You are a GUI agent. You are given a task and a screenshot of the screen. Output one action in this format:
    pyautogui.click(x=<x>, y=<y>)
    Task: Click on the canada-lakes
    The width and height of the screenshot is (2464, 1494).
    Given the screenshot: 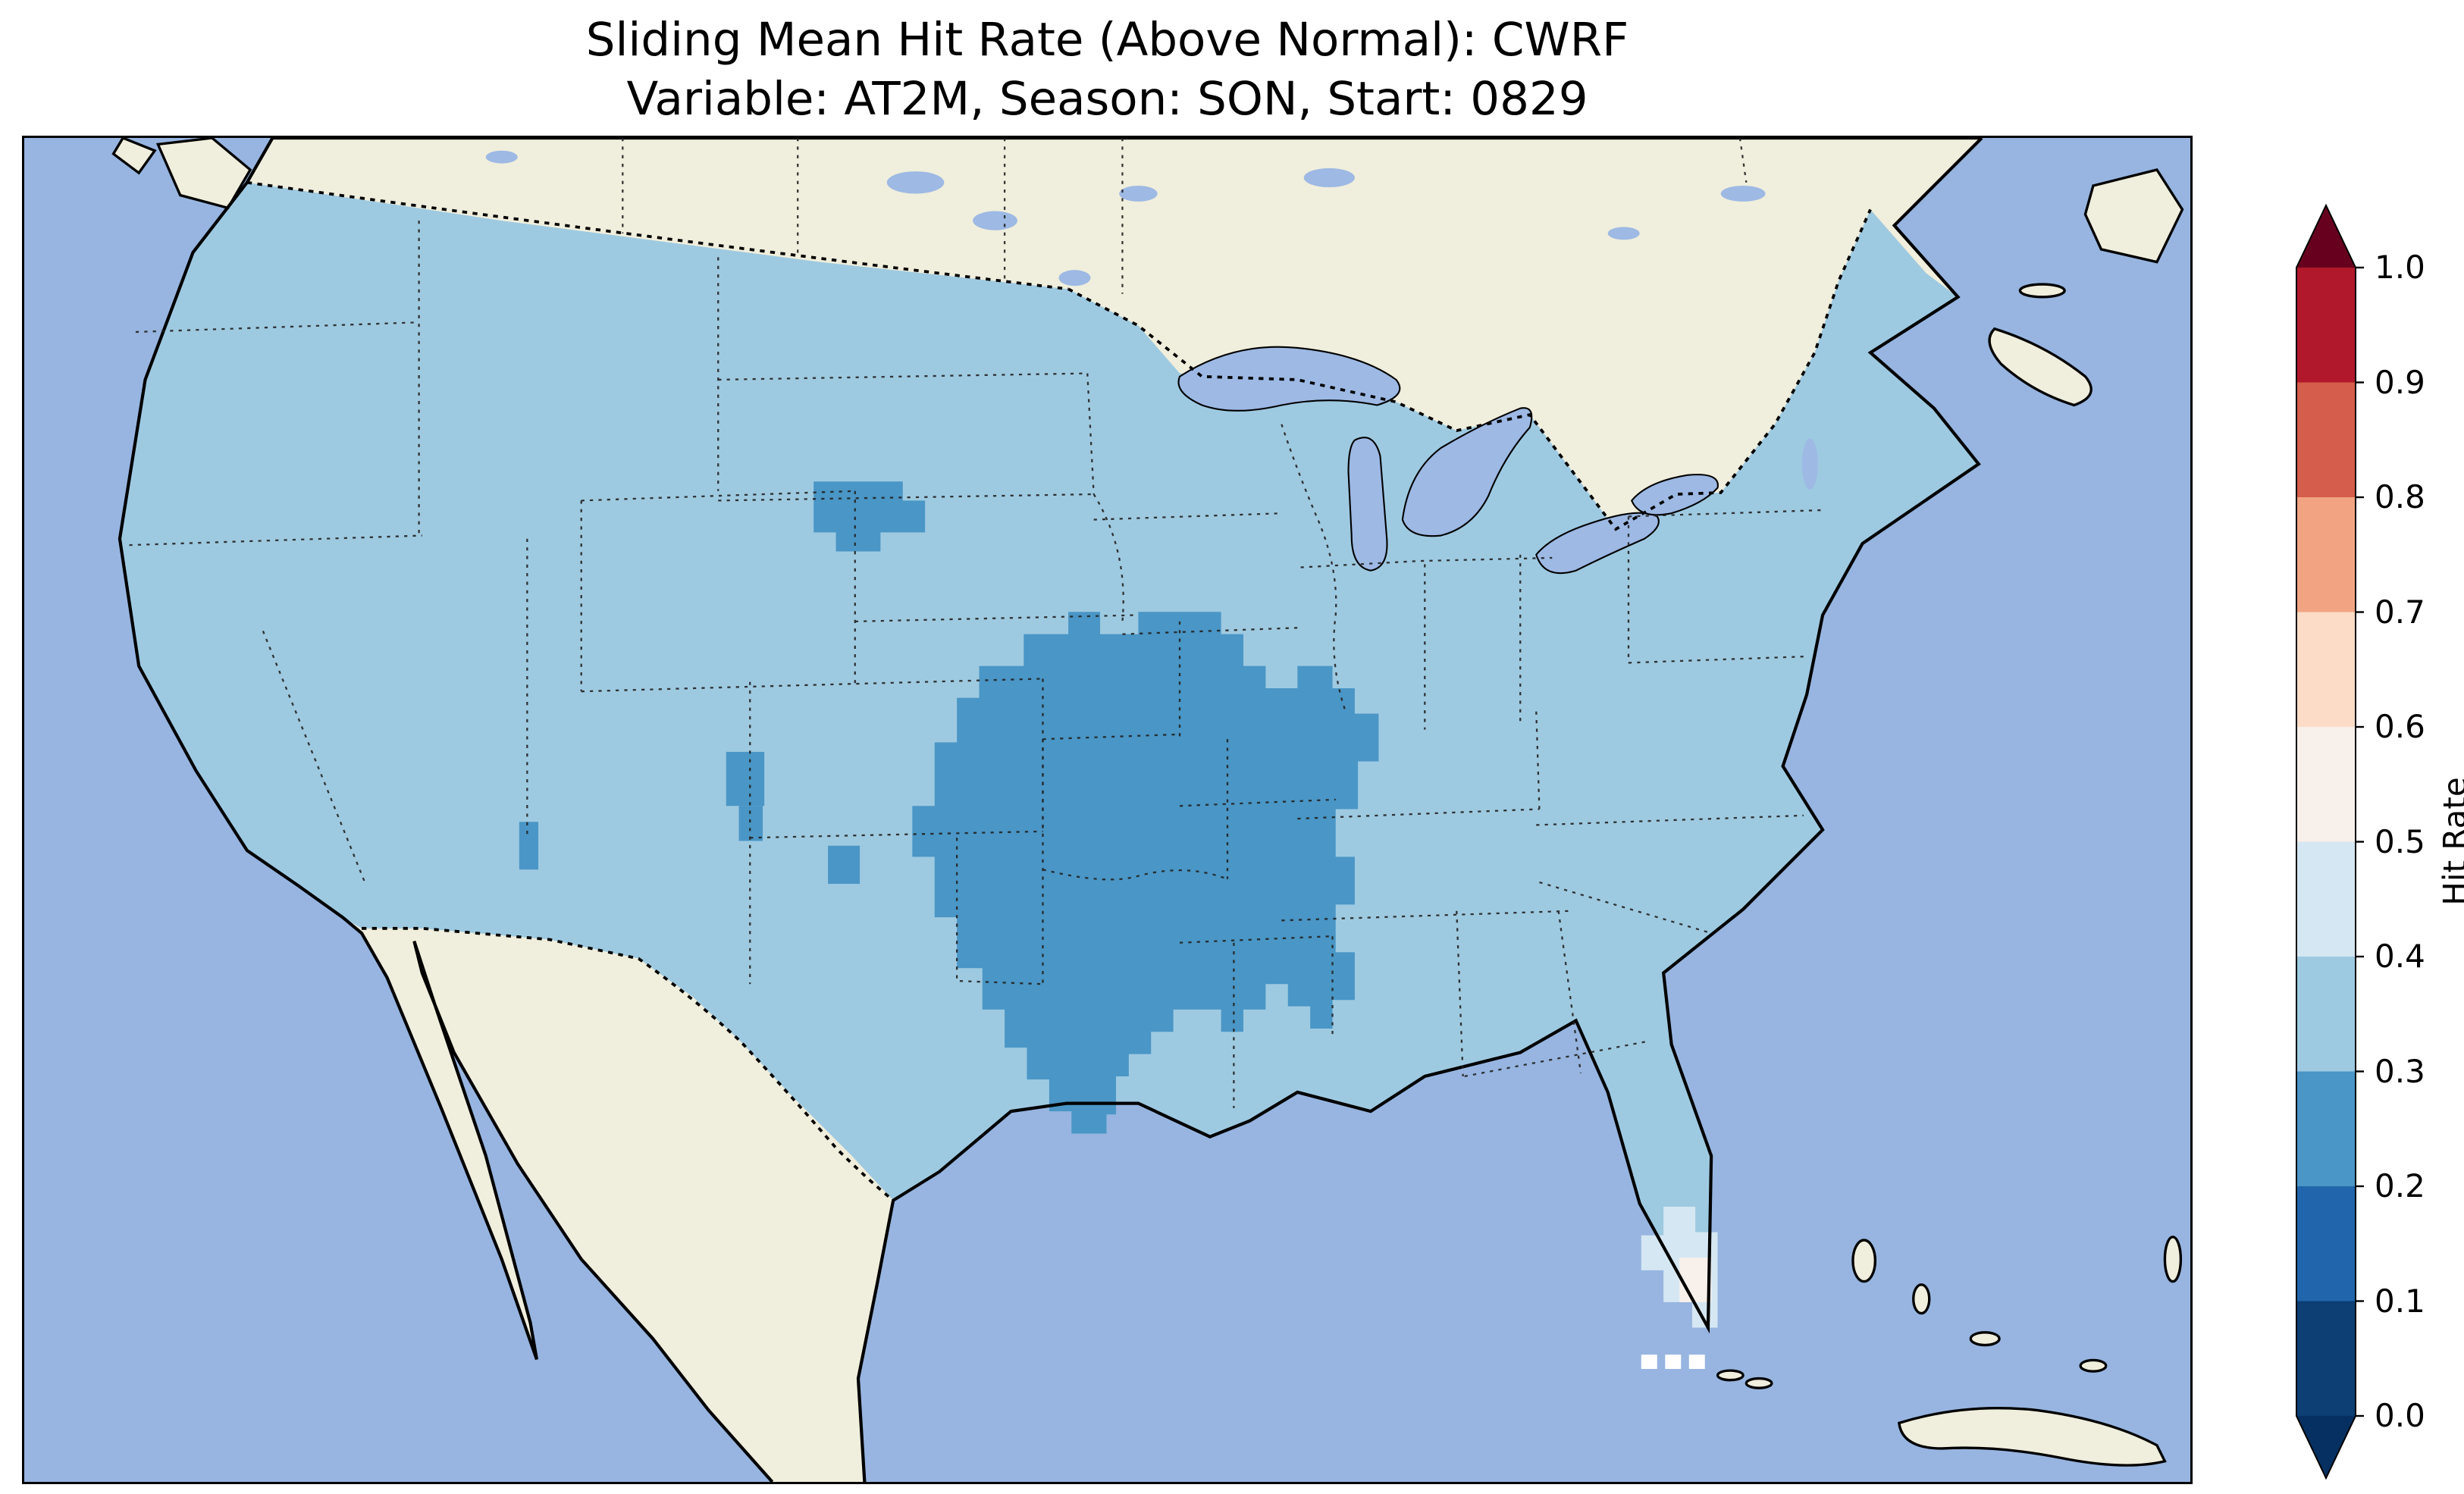 What is the action you would take?
    pyautogui.click(x=1151, y=320)
    